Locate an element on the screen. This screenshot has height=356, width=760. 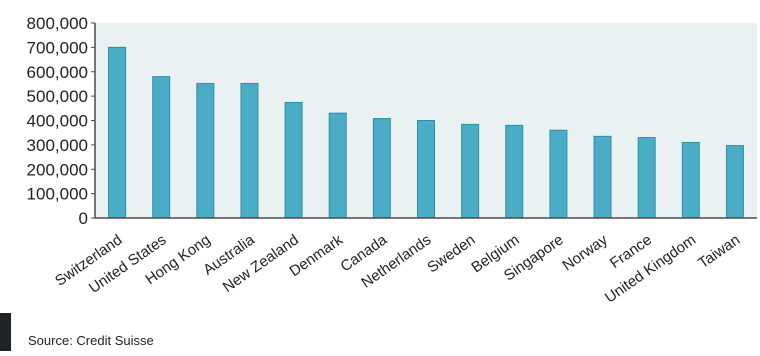
y-tick-label: 400,000 is located at coordinates (57, 121).